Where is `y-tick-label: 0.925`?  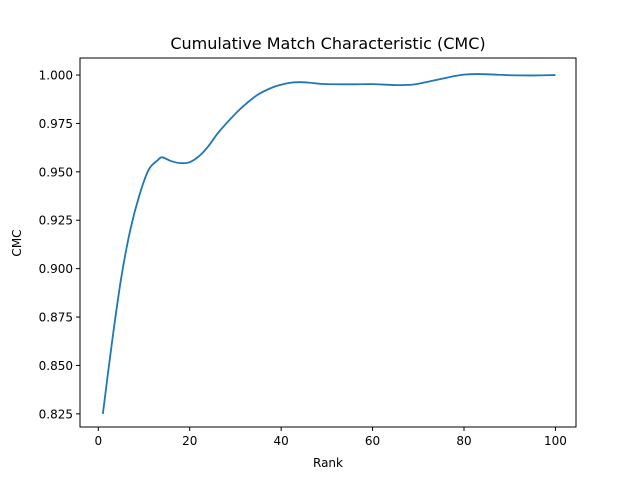
y-tick-label: 0.925 is located at coordinates (56, 221).